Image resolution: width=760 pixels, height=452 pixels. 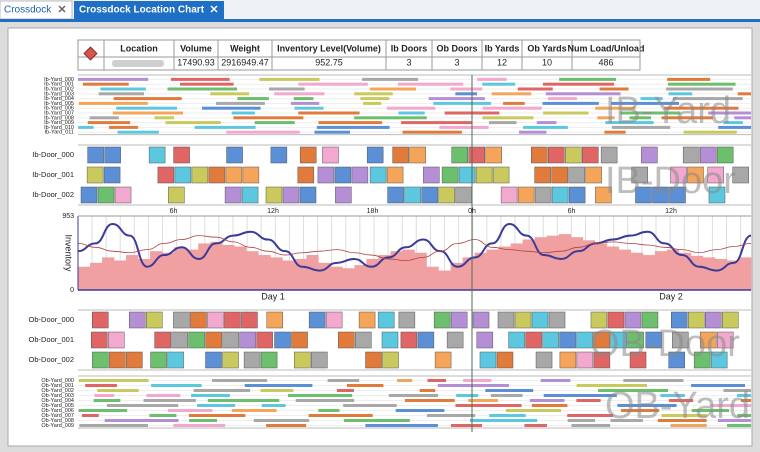 I want to click on row-label: Ib-Yard_009, so click(x=59, y=123).